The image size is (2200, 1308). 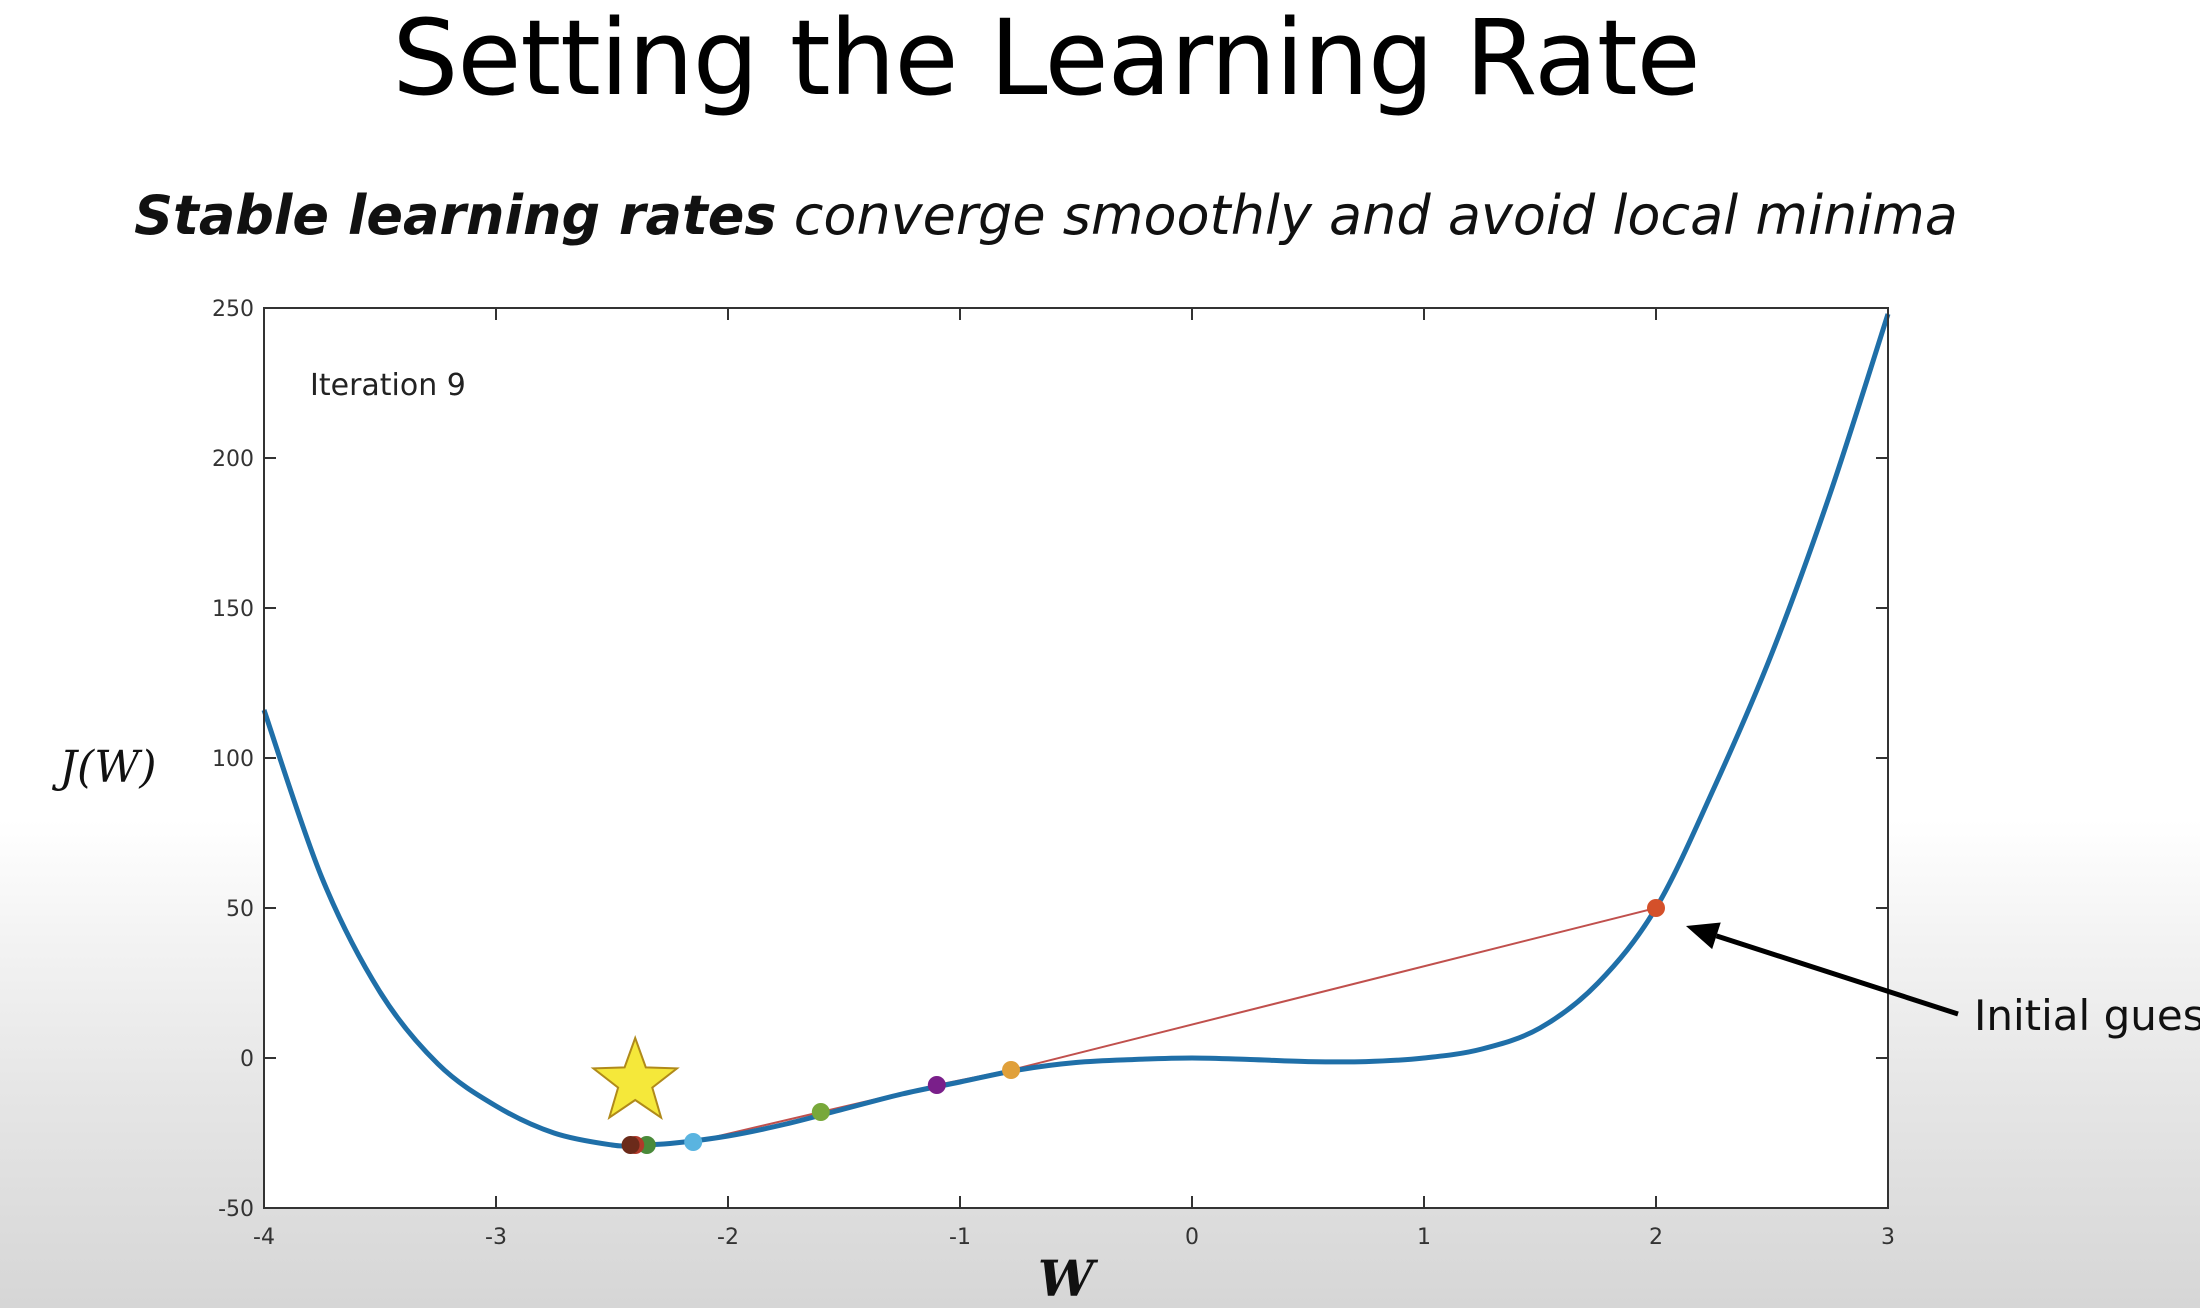 I want to click on x-tick-label: -4, so click(x=264, y=1237).